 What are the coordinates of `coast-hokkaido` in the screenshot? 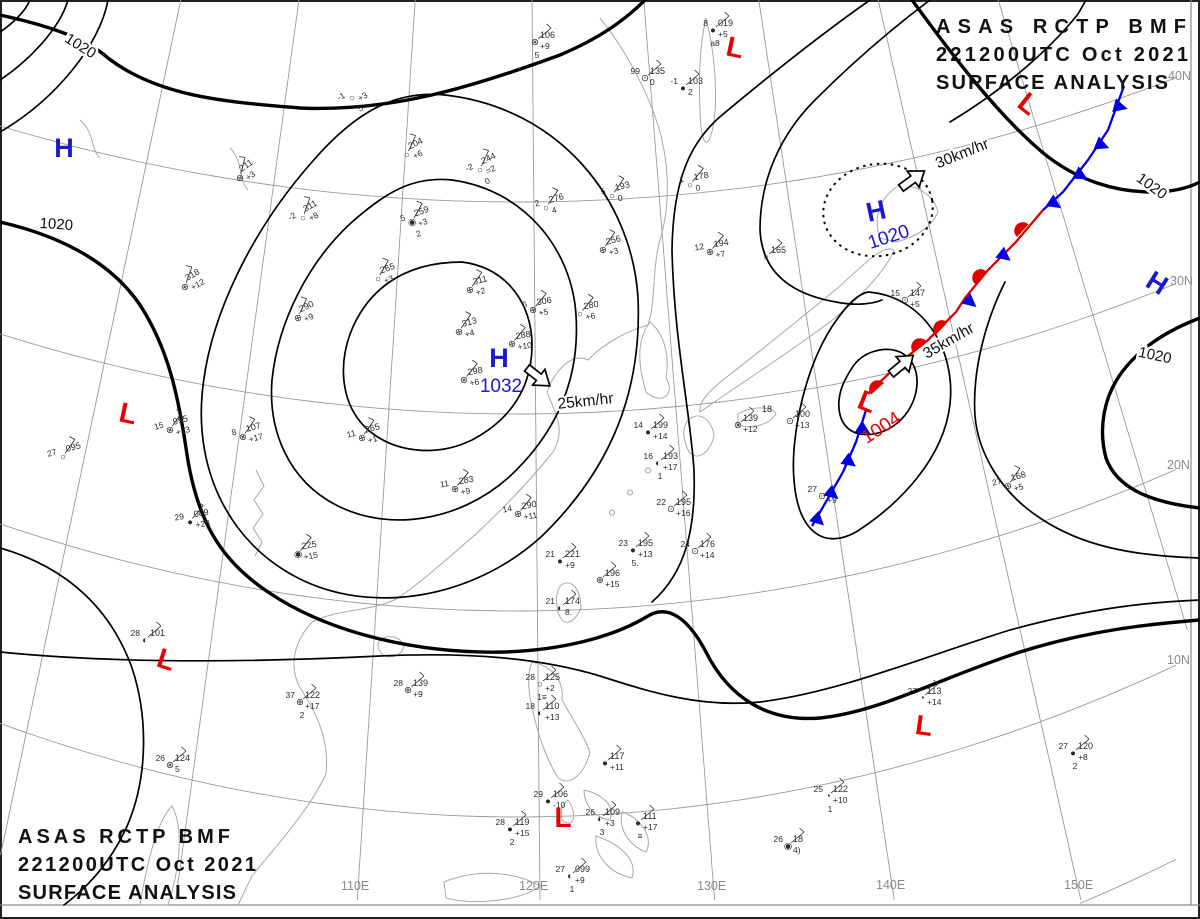 It's located at (907, 214).